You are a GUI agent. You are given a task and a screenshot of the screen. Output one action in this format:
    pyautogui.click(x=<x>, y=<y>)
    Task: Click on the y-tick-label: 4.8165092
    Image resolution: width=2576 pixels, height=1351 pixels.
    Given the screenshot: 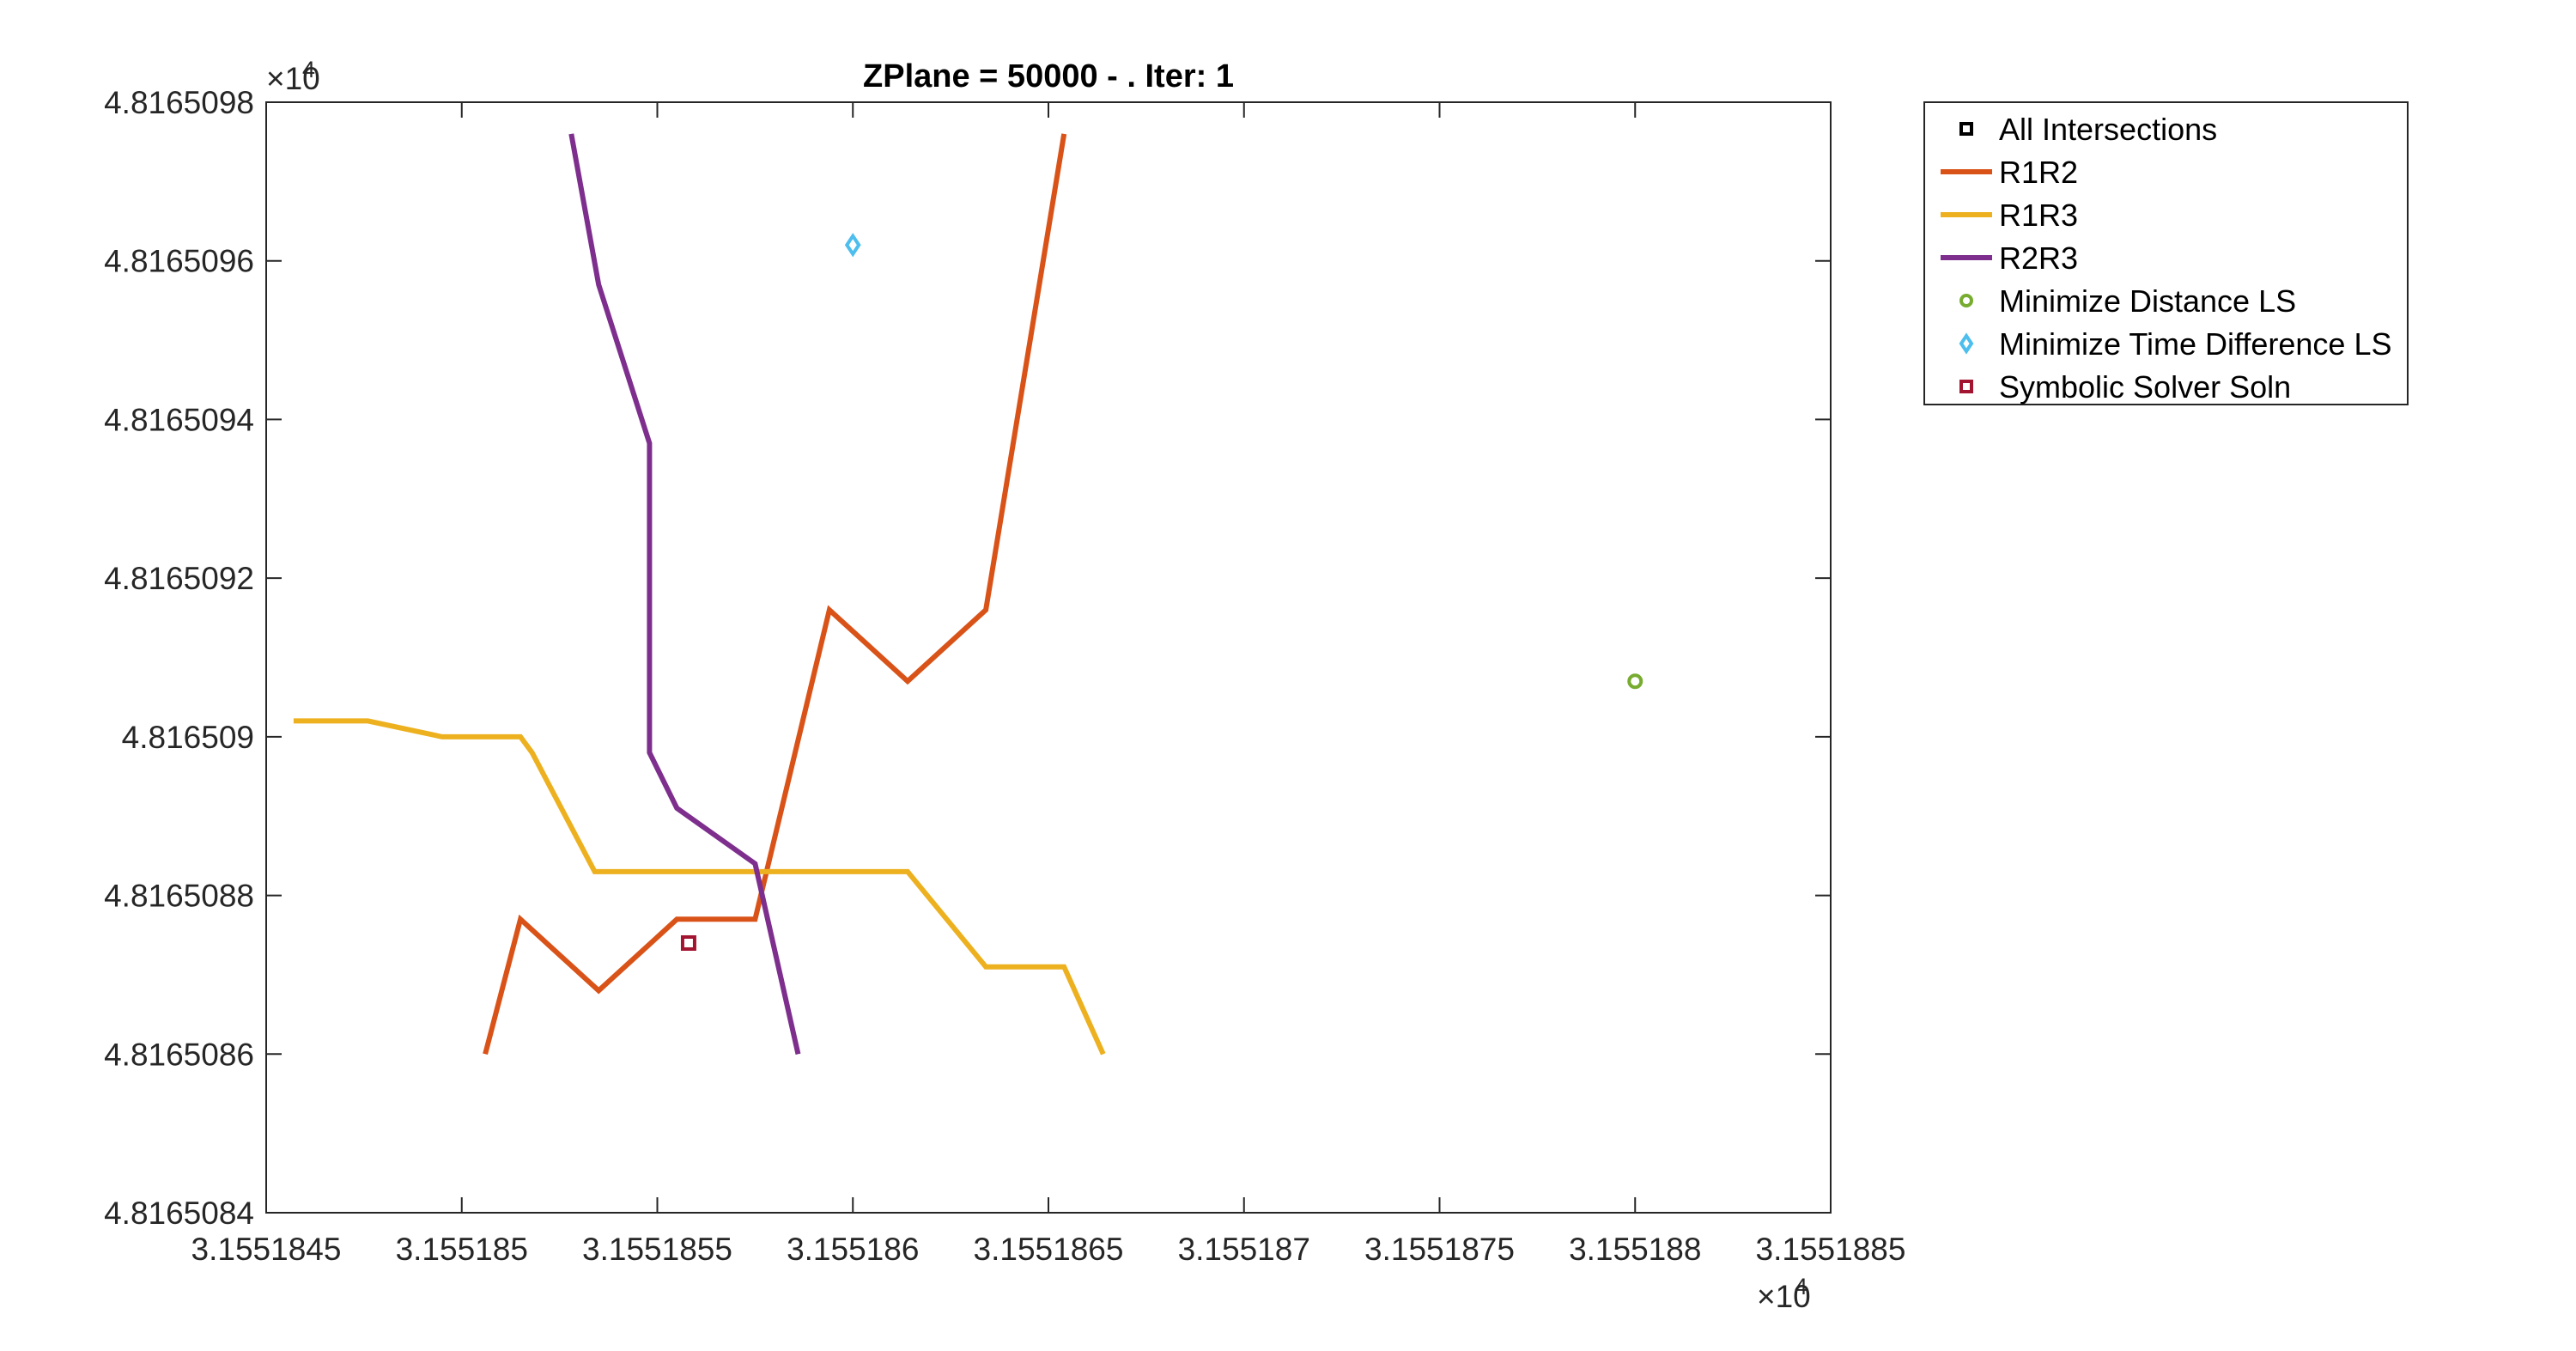 What is the action you would take?
    pyautogui.click(x=179, y=578)
    